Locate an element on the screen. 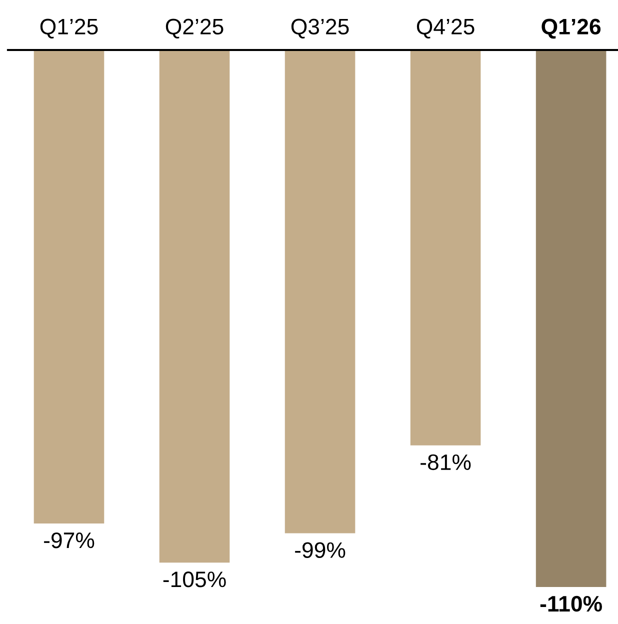 Image resolution: width=618 pixels, height=624 pixels. data-label: -110% is located at coordinates (571, 604).